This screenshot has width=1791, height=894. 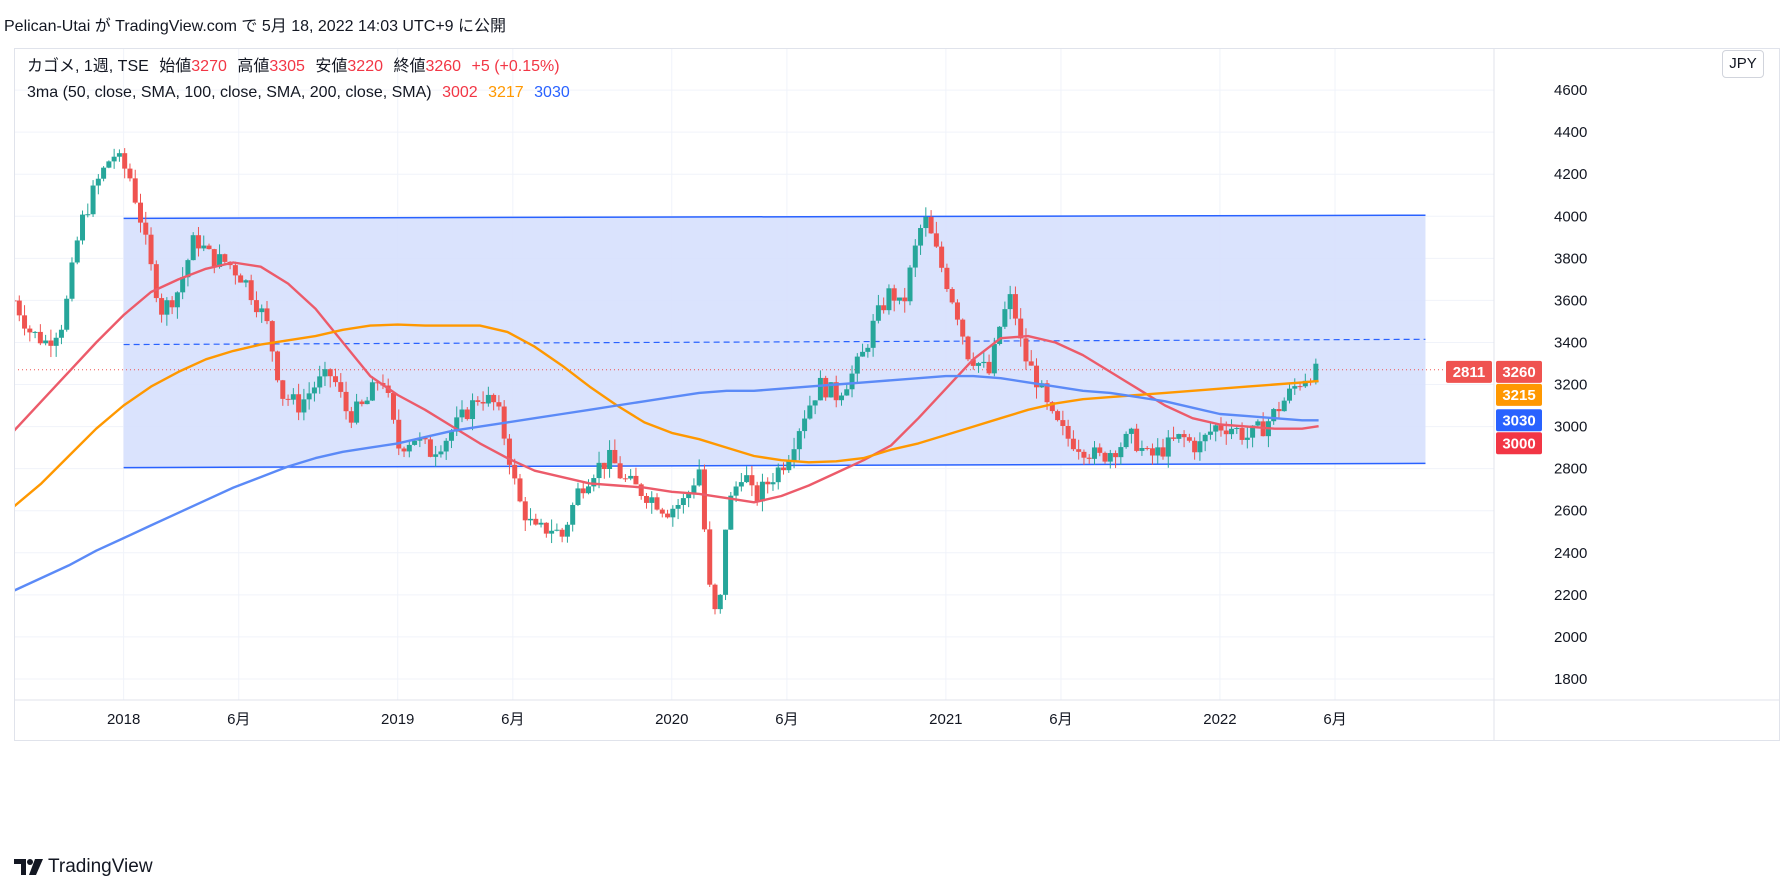 I want to click on legend-close-label: 終値, so click(x=409, y=66).